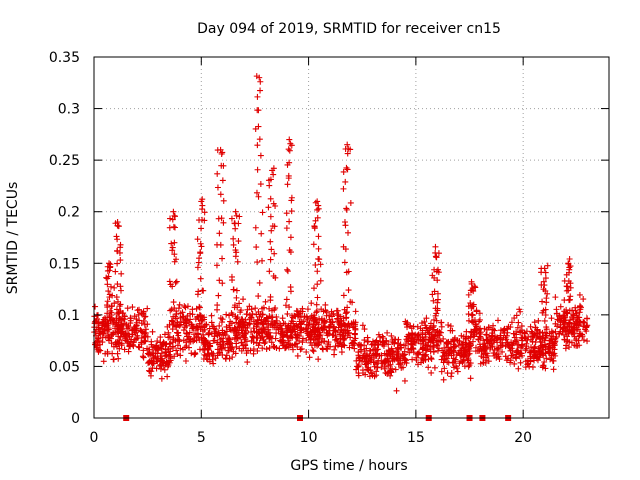 The image size is (640, 480). I want to click on y-tick-label: 0.1, so click(69, 316).